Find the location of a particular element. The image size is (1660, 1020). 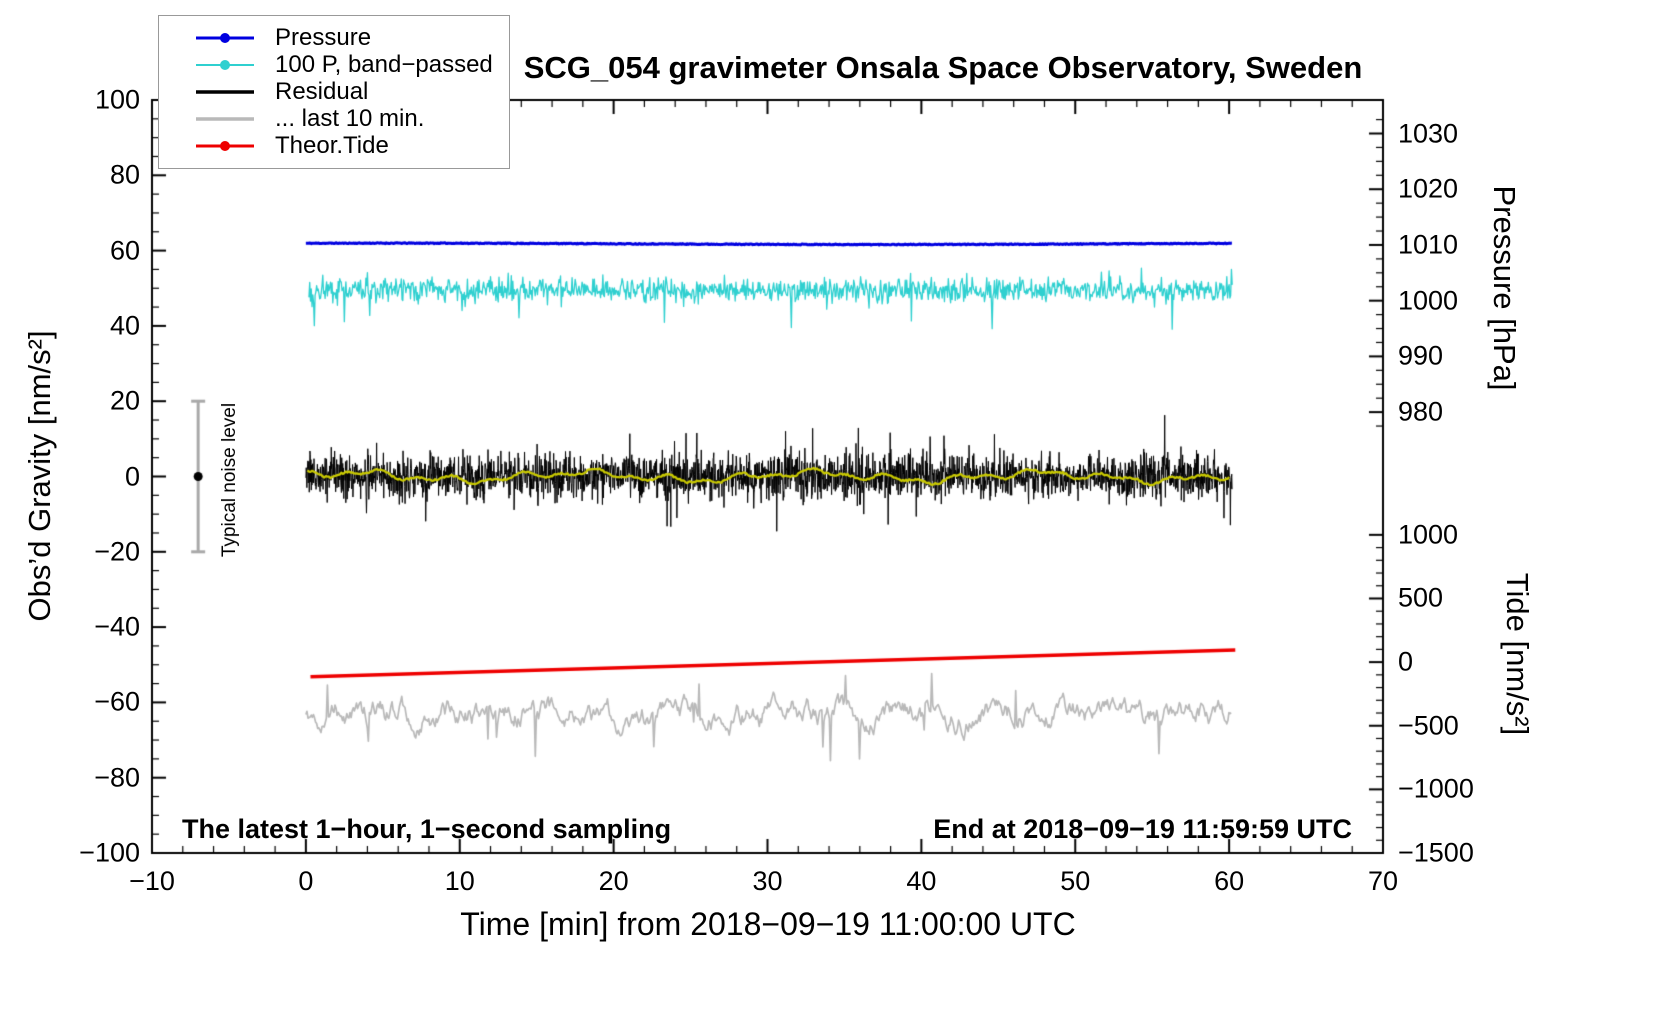

x-tick-label: 10 is located at coordinates (459, 881).